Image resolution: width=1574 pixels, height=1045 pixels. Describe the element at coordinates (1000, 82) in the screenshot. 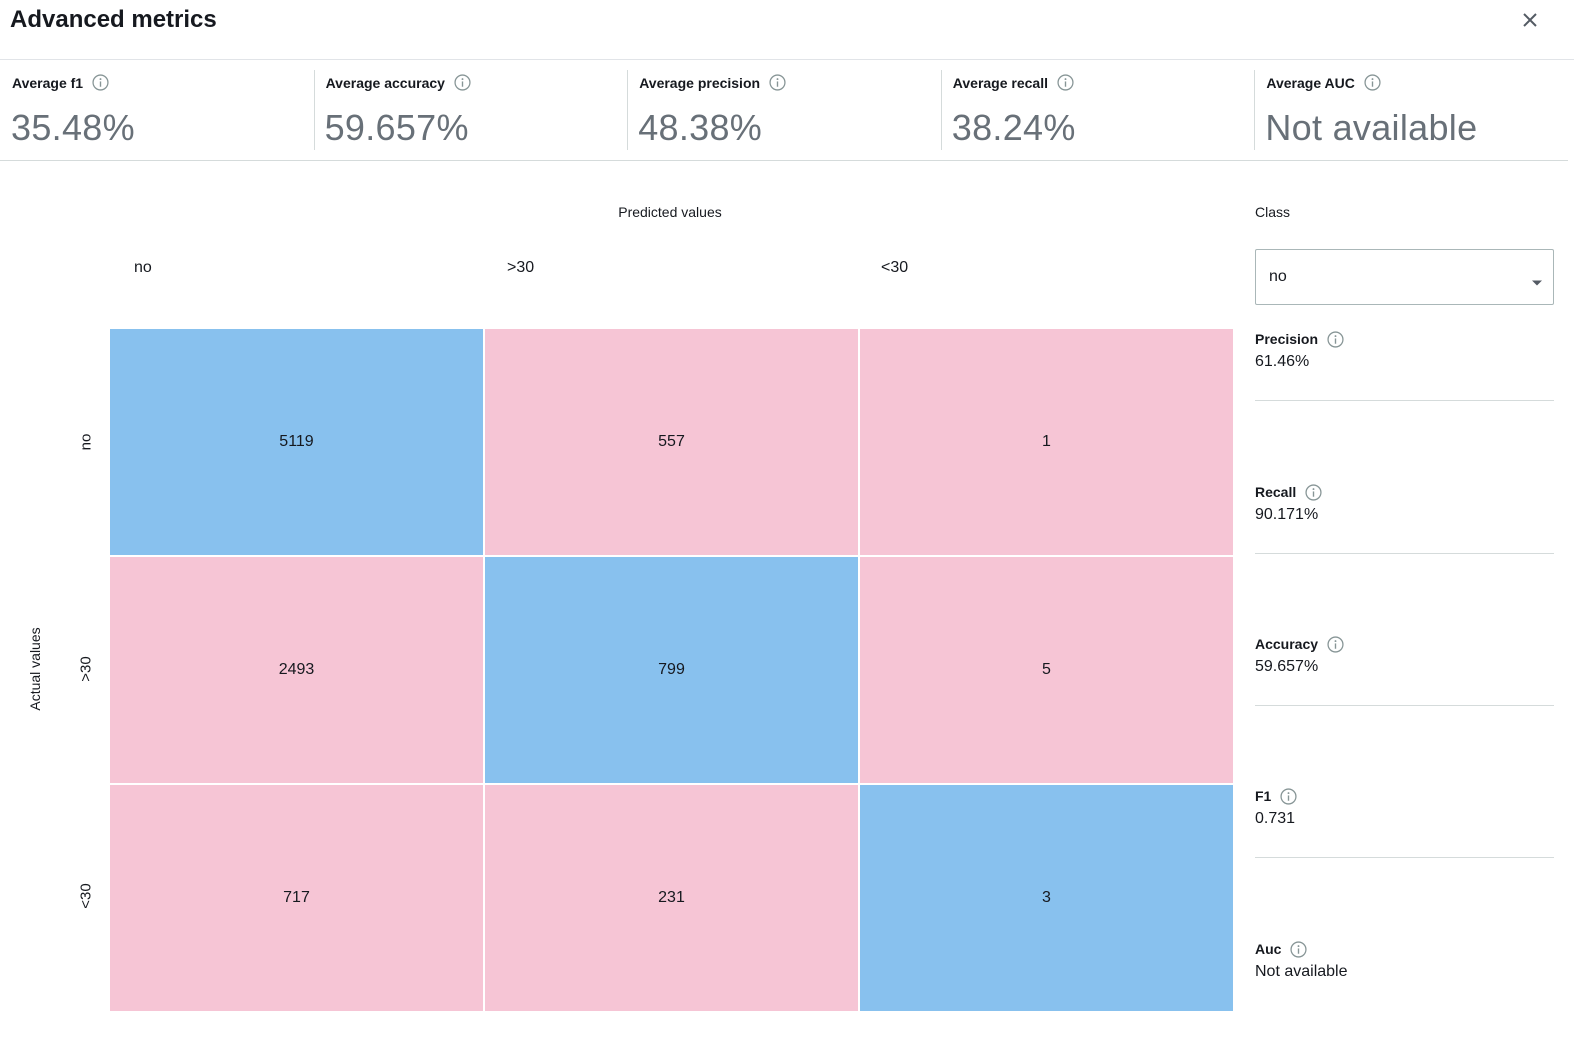

I see `metric-label: Average recall` at that location.